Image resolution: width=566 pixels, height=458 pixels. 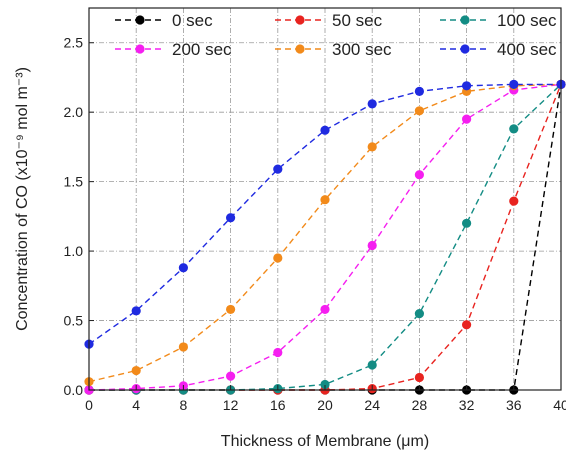 What do you see at coordinates (527, 20) in the screenshot?
I see `legend-label: 100 sec` at bounding box center [527, 20].